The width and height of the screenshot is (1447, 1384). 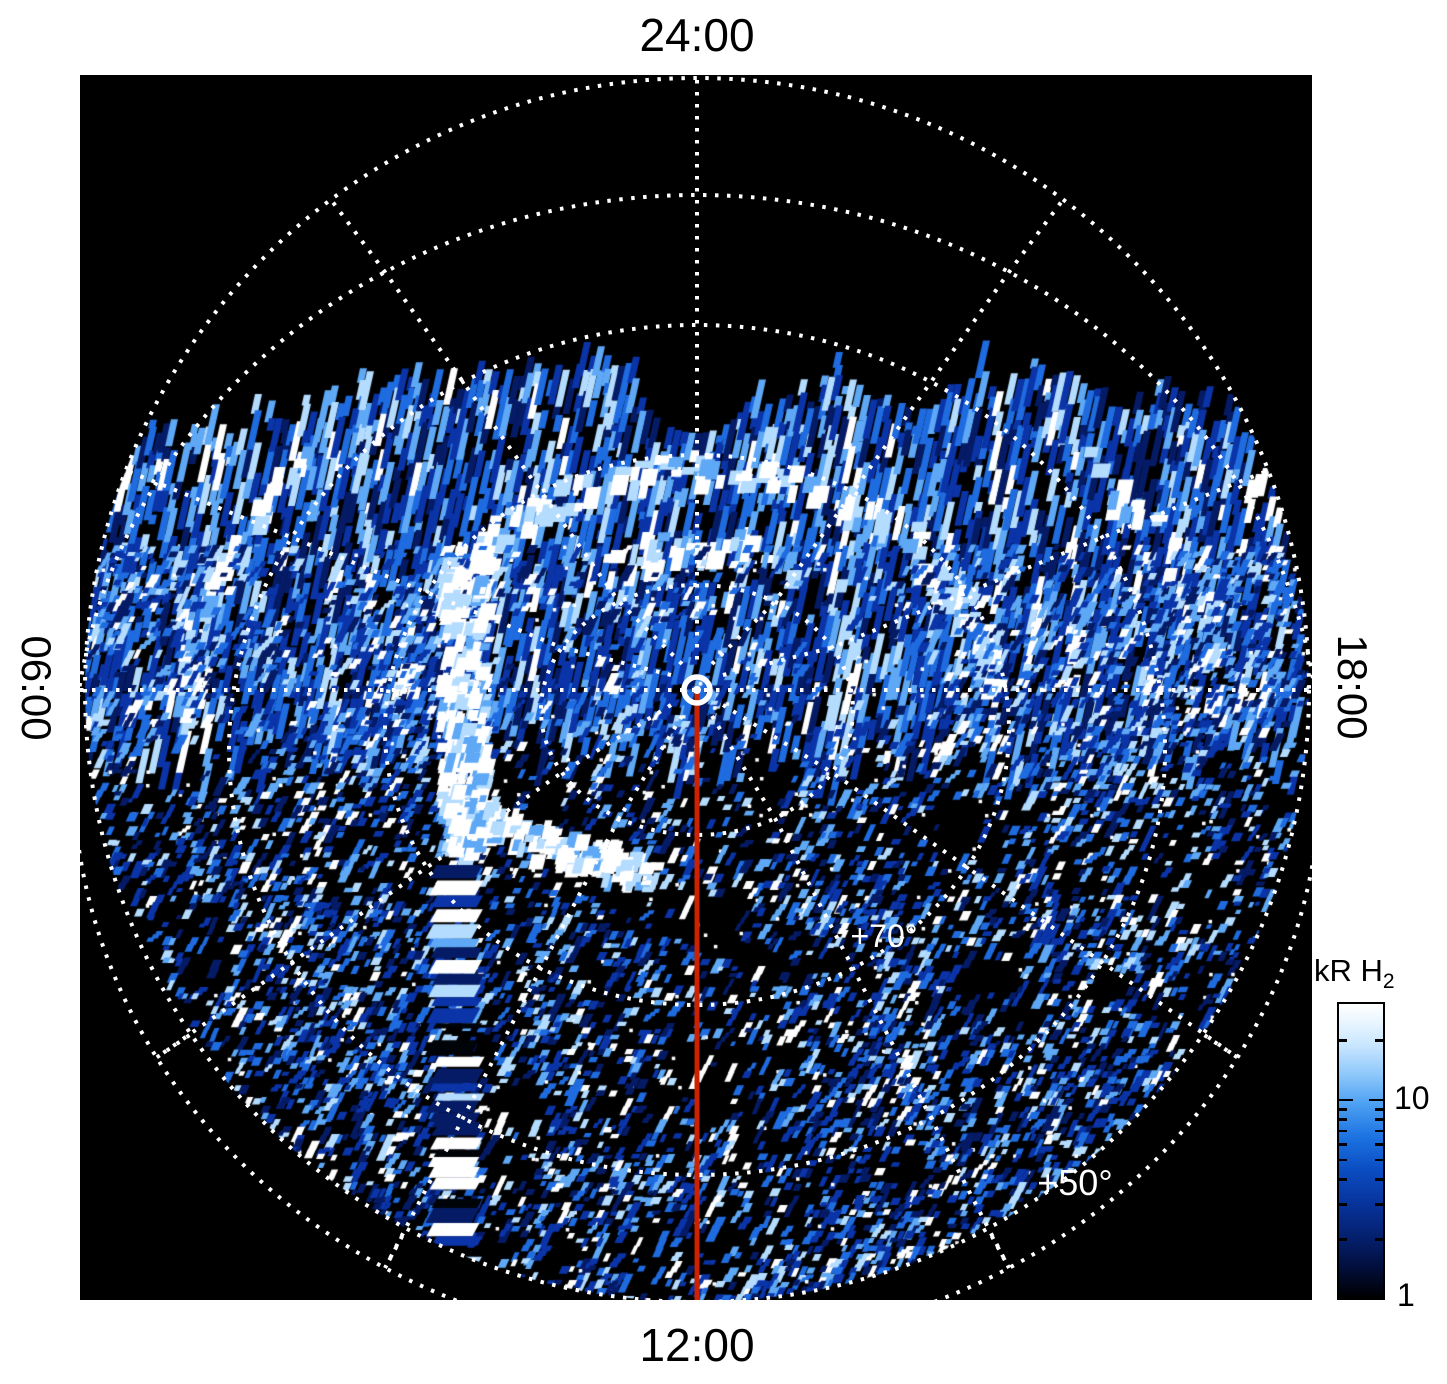 What do you see at coordinates (1406, 1295) in the screenshot?
I see `colorbar-tick-label-1: 1` at bounding box center [1406, 1295].